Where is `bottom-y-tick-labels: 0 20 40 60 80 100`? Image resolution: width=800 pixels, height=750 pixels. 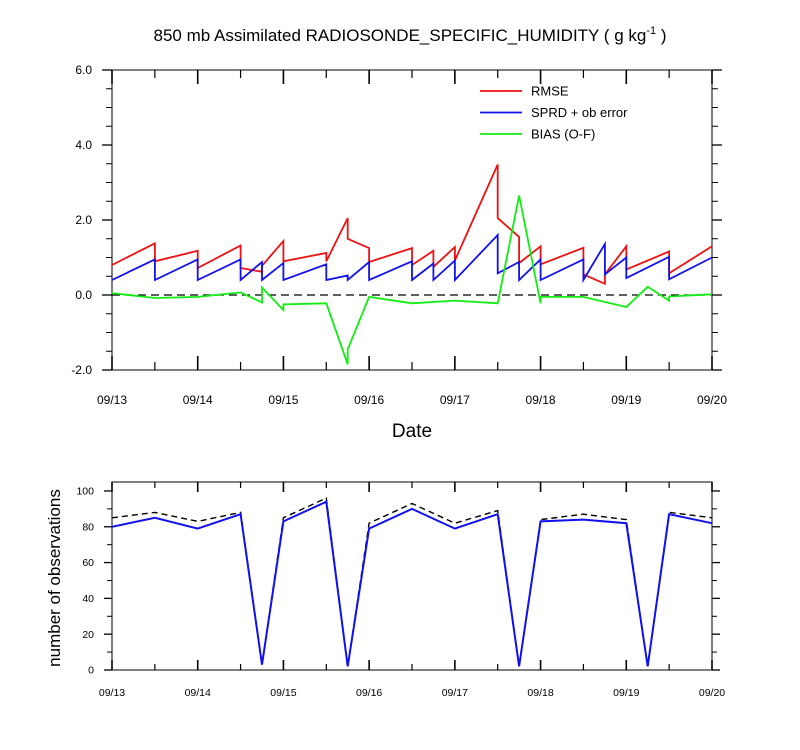 bottom-y-tick-labels: 0 20 40 60 80 100 is located at coordinates (85, 581).